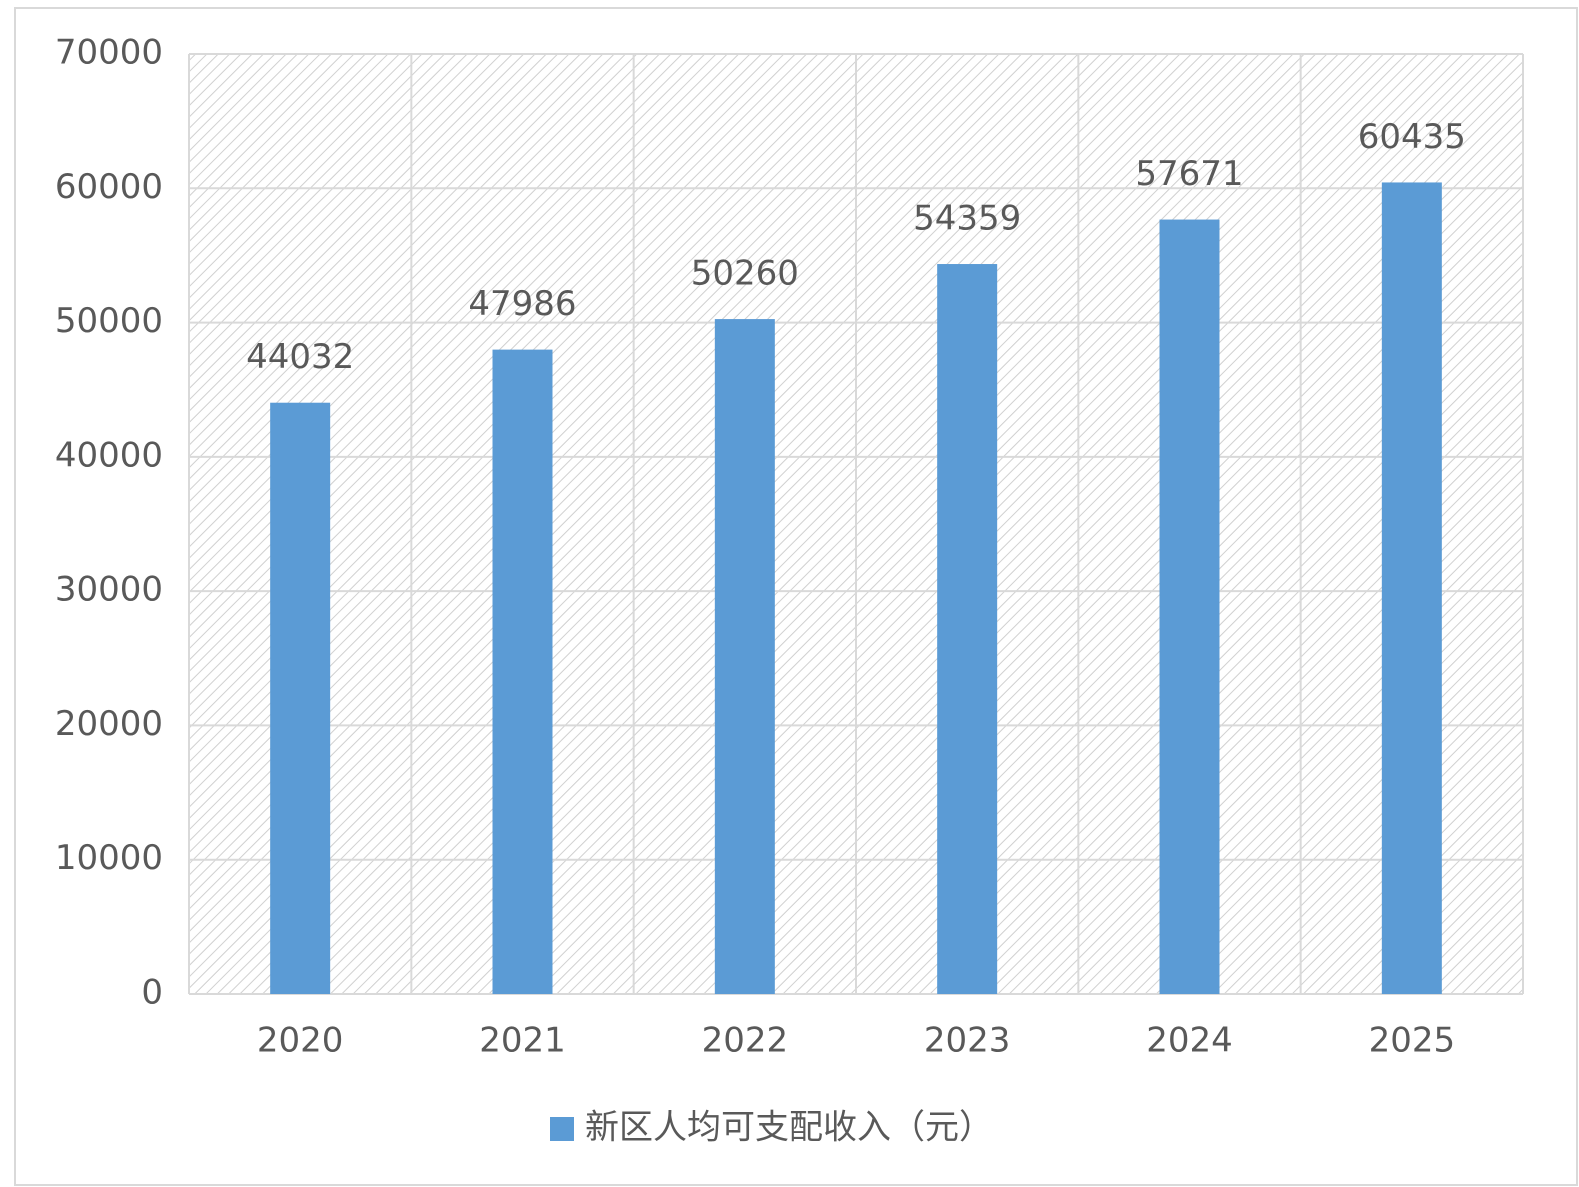  I want to click on data-label: 57671, so click(1189, 174).